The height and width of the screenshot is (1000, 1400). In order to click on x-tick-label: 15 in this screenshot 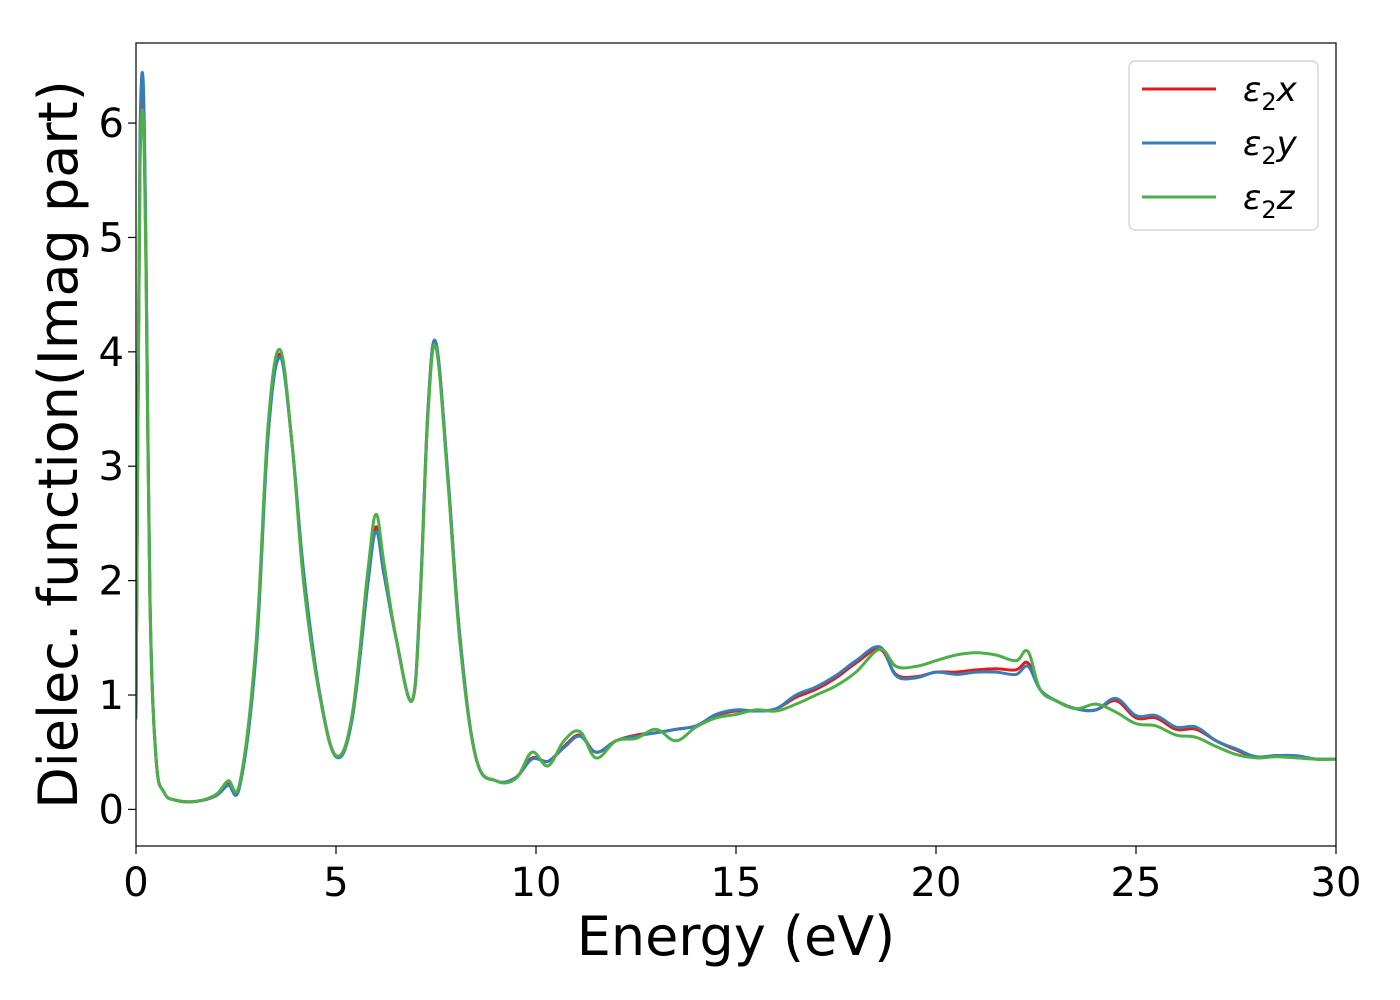, I will do `click(736, 883)`.